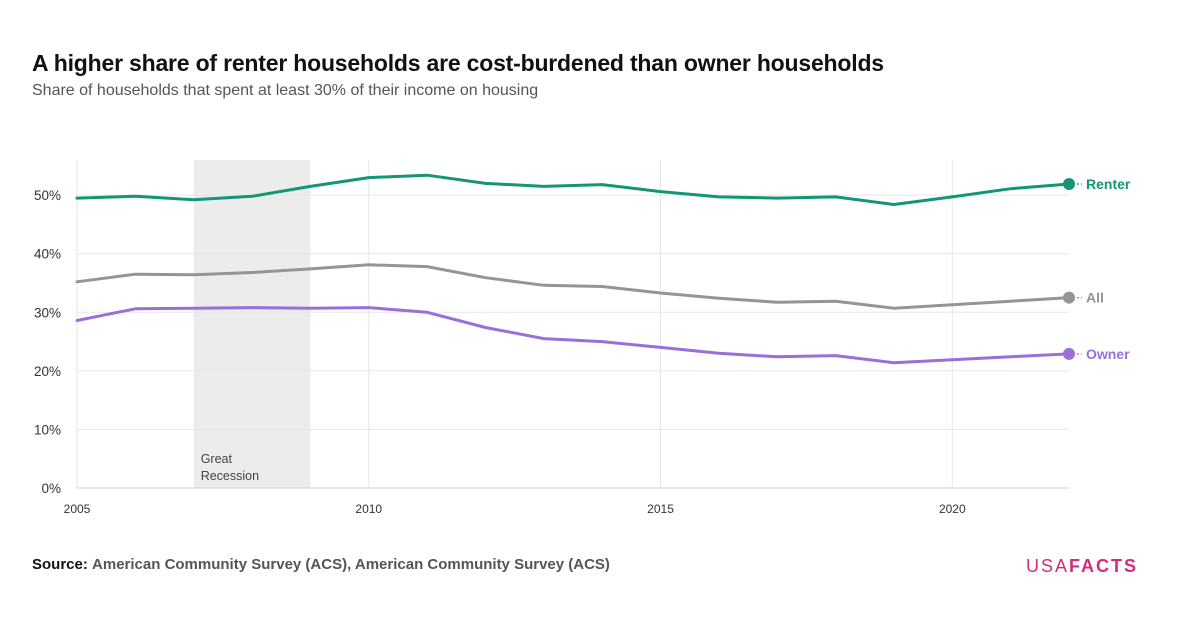 The image size is (1200, 628). Describe the element at coordinates (1095, 298) in the screenshot. I see `series-label-all: All` at that location.